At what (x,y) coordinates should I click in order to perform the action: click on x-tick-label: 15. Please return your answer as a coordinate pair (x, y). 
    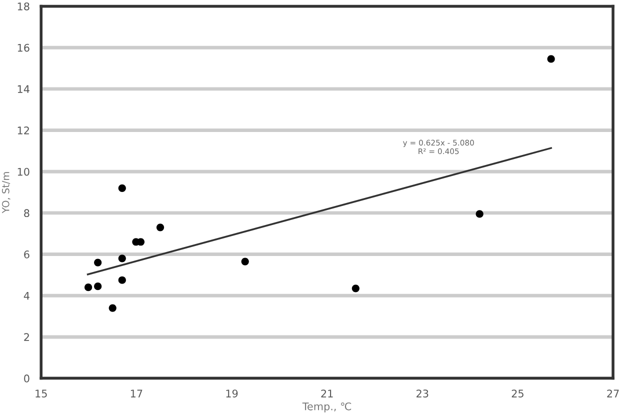
    Looking at the image, I should click on (41, 394).